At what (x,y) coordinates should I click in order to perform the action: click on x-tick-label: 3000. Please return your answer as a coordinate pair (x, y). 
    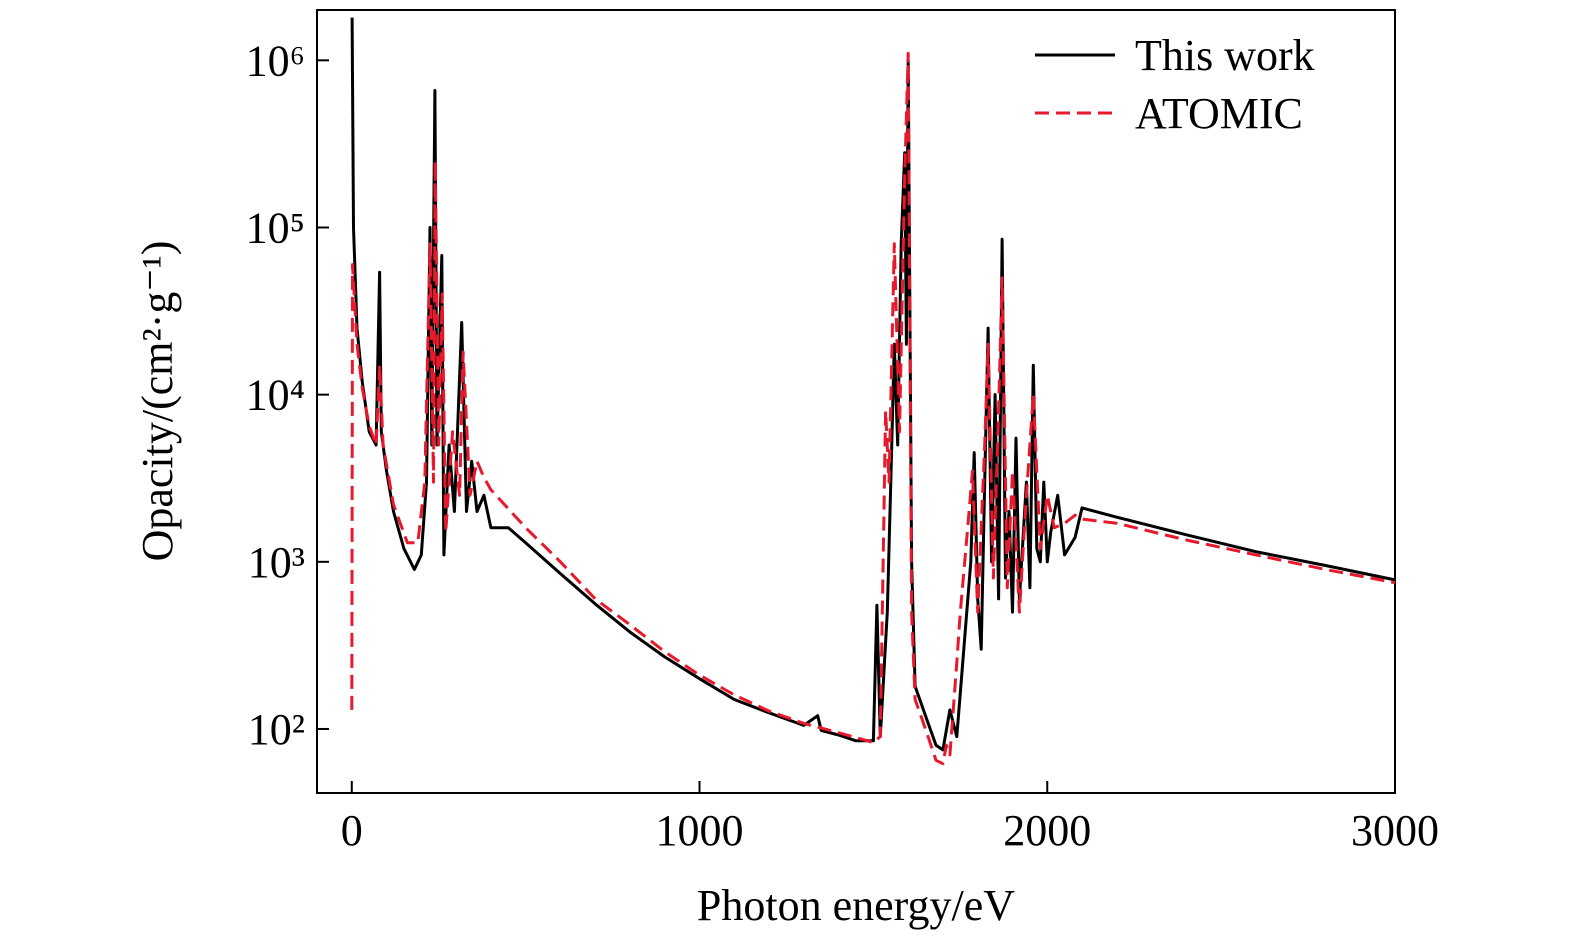
    Looking at the image, I should click on (1395, 830).